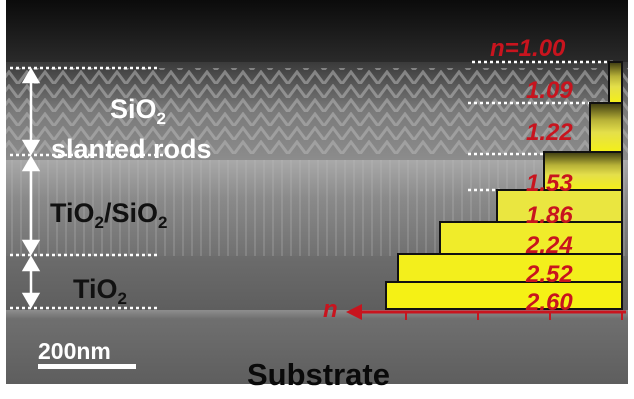  What do you see at coordinates (549, 215) in the screenshot?
I see `index-value-4: 1.86` at bounding box center [549, 215].